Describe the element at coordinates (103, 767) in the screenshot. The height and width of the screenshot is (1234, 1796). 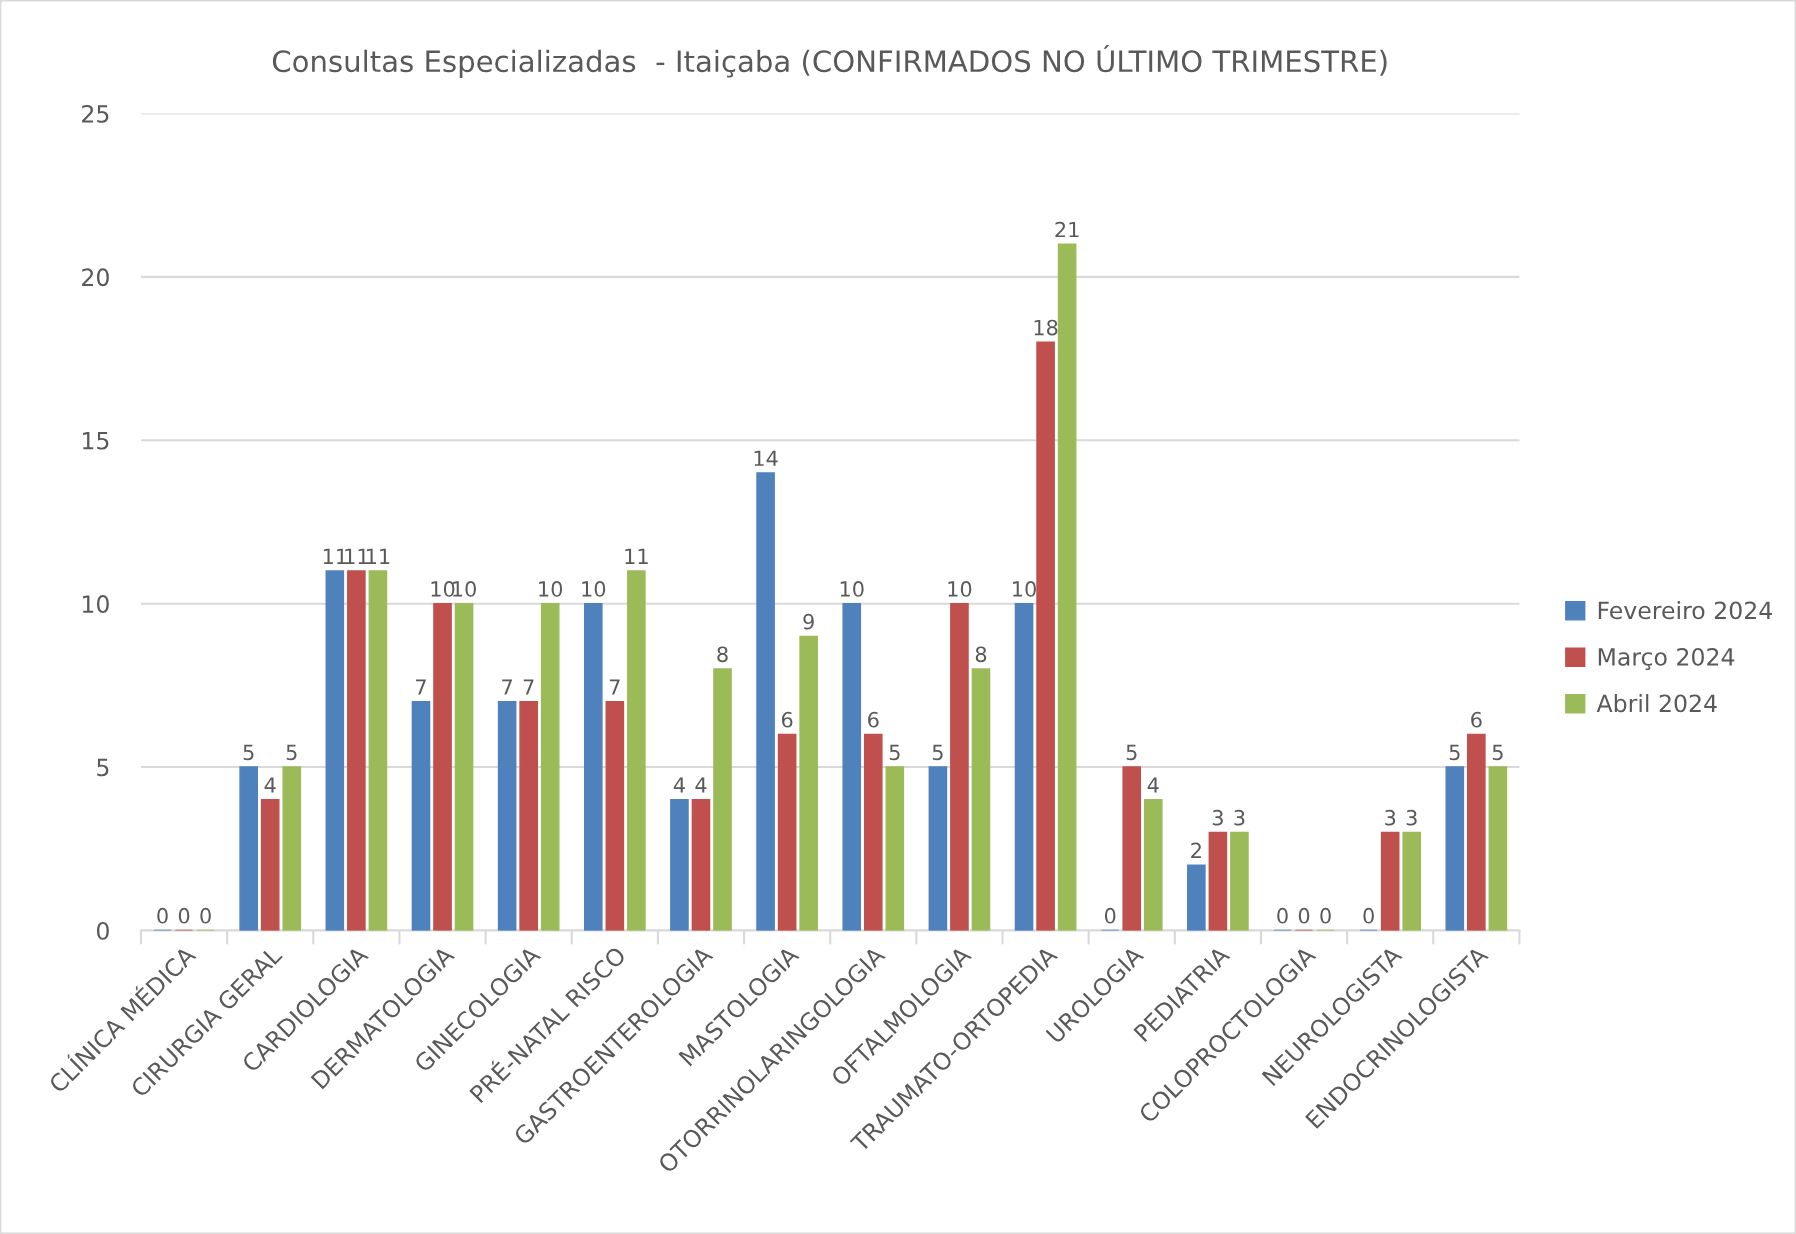
I see `y-tick-label: 5` at that location.